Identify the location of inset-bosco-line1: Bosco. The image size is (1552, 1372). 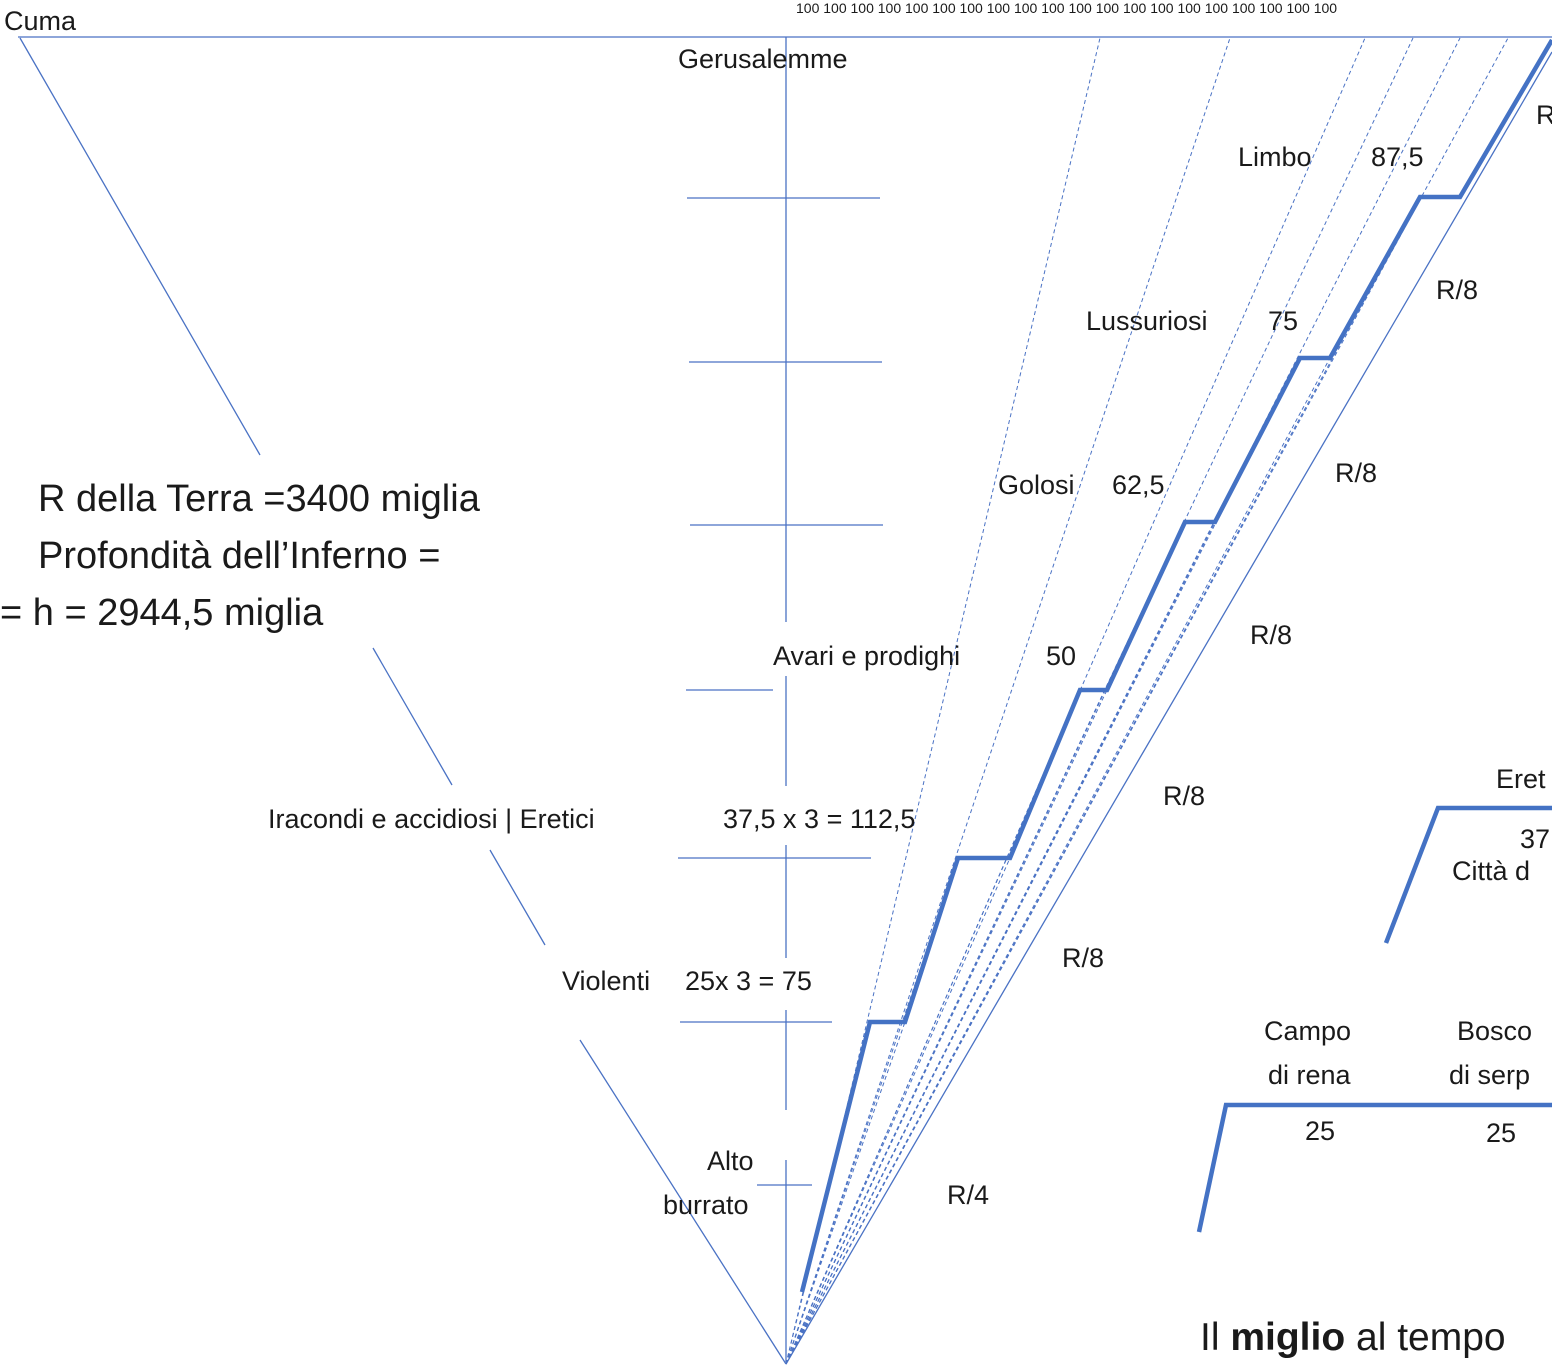
(1495, 1031).